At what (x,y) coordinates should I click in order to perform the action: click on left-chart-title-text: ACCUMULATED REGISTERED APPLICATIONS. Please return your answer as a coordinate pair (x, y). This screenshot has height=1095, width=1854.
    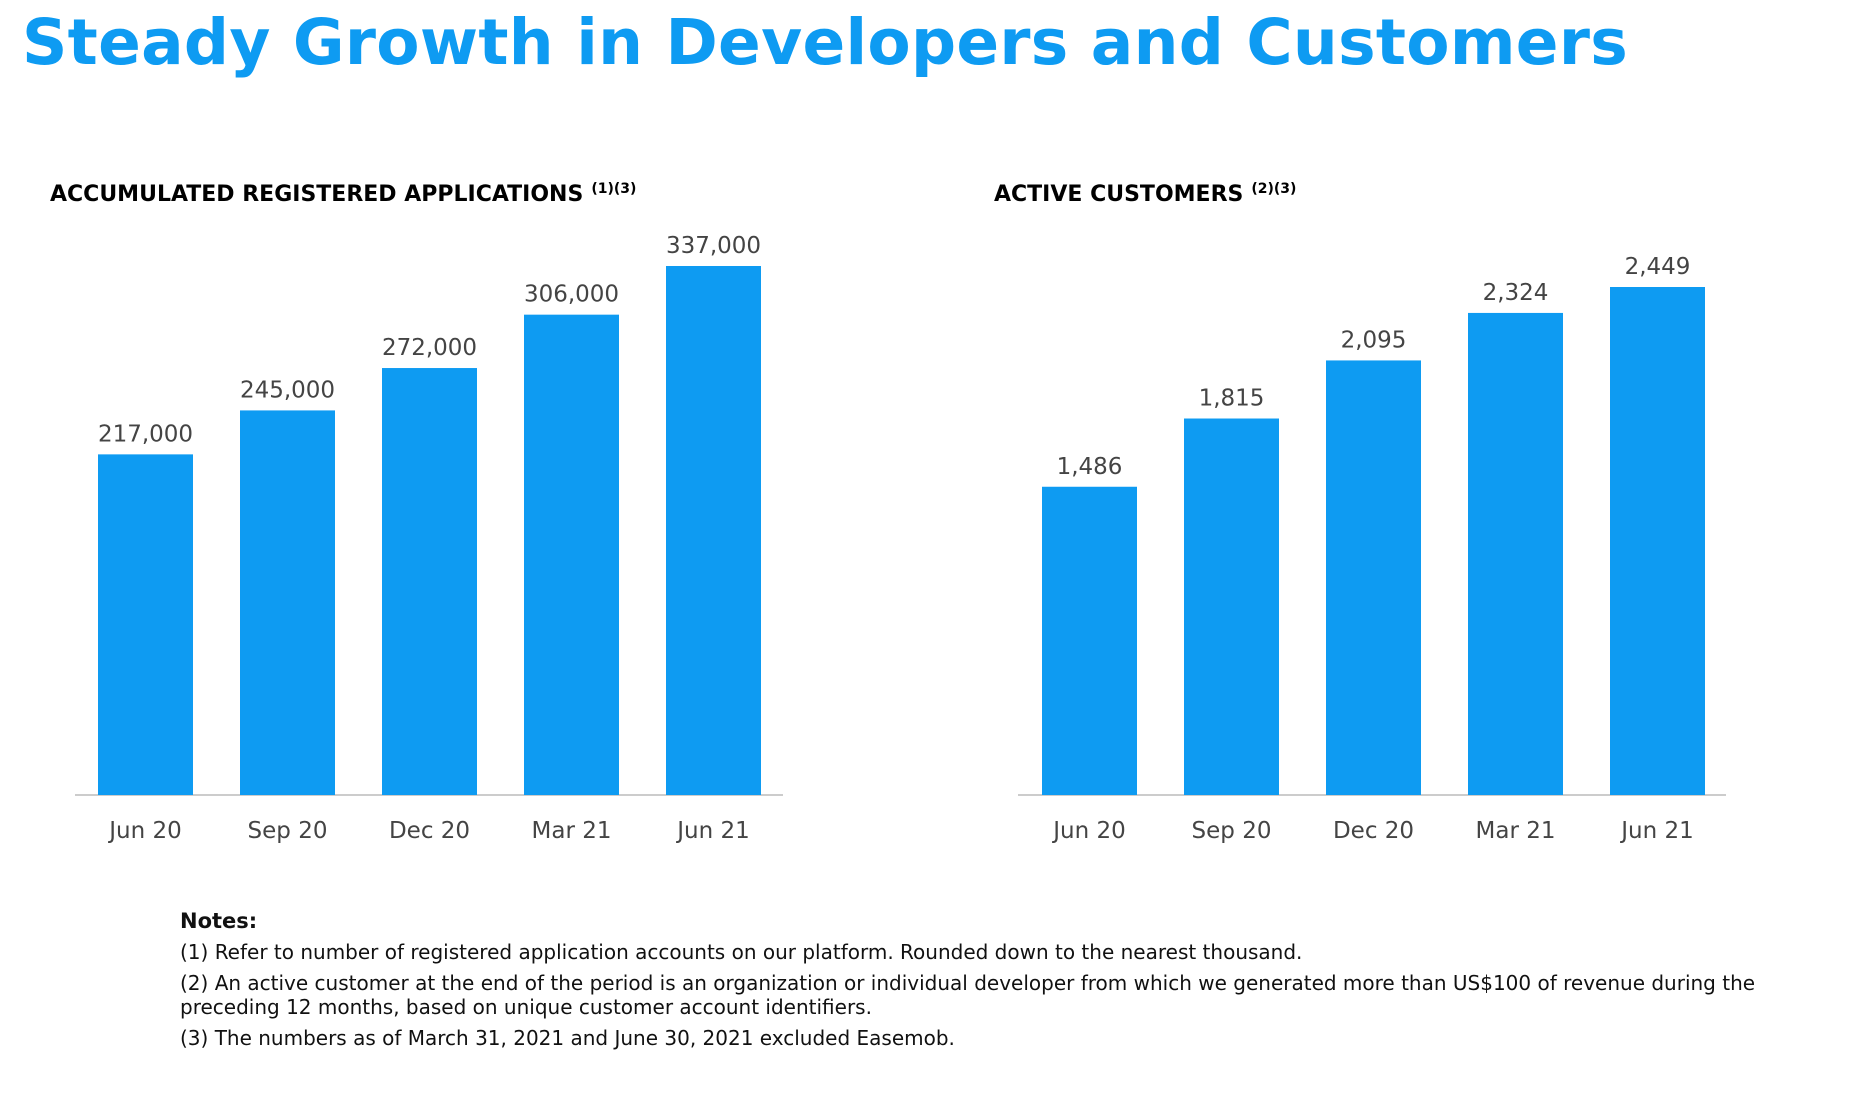
    Looking at the image, I should click on (317, 194).